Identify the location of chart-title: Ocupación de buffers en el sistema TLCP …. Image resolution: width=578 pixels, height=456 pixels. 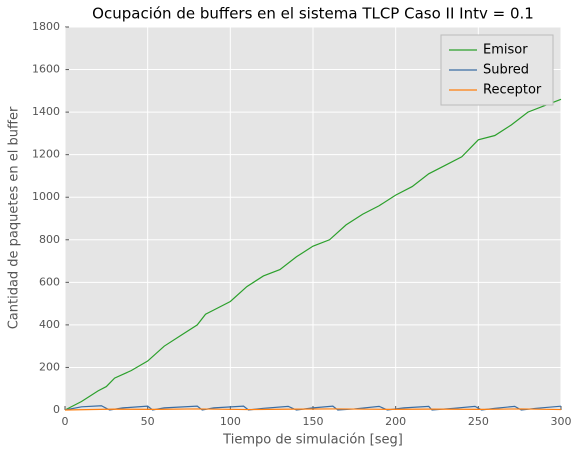
(313, 14).